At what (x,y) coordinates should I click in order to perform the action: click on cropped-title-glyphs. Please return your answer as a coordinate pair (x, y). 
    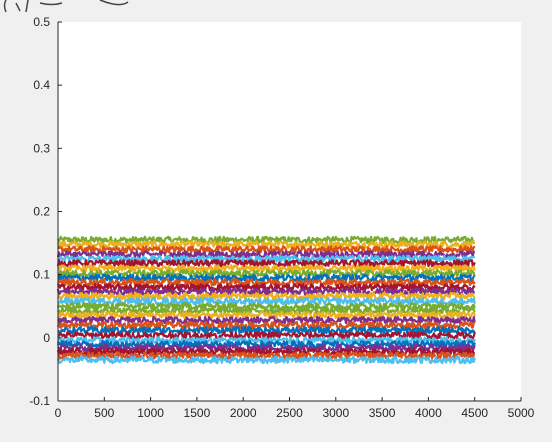
    Looking at the image, I should click on (66, 6).